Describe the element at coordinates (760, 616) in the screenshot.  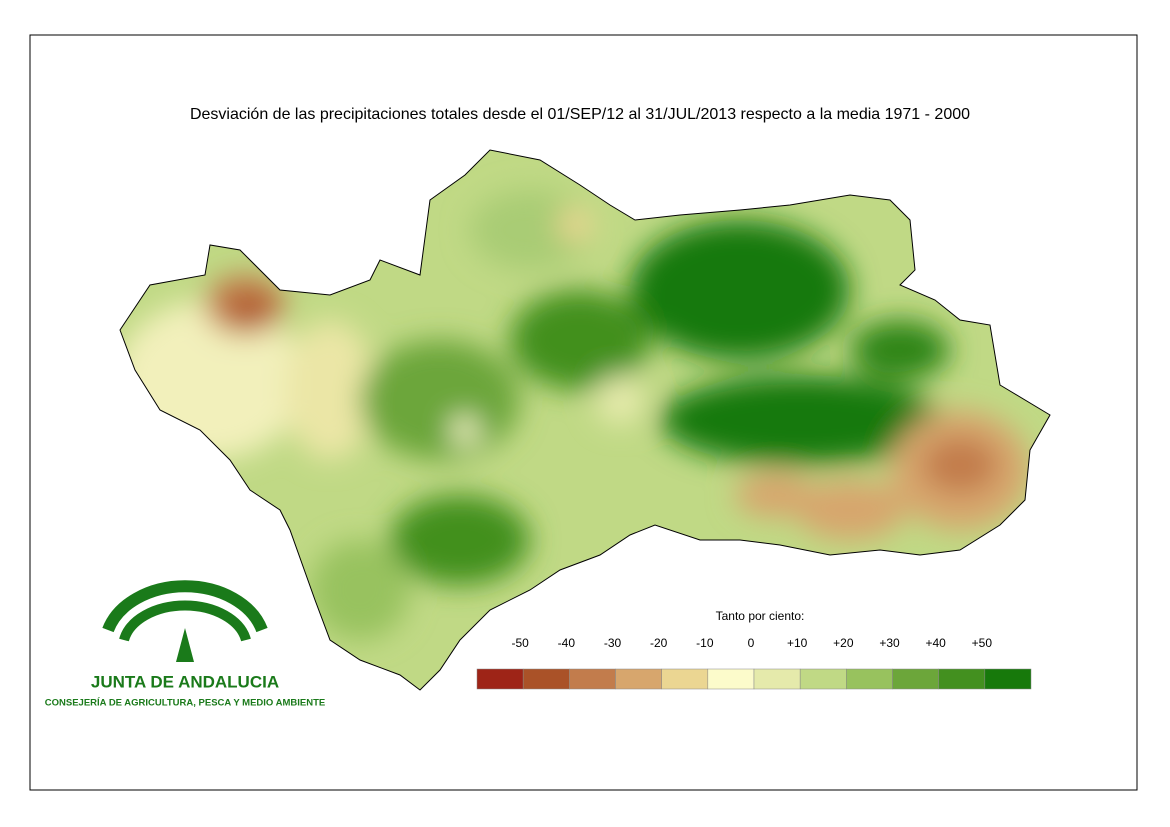
I see `legend-label: Tanto por ciento:` at that location.